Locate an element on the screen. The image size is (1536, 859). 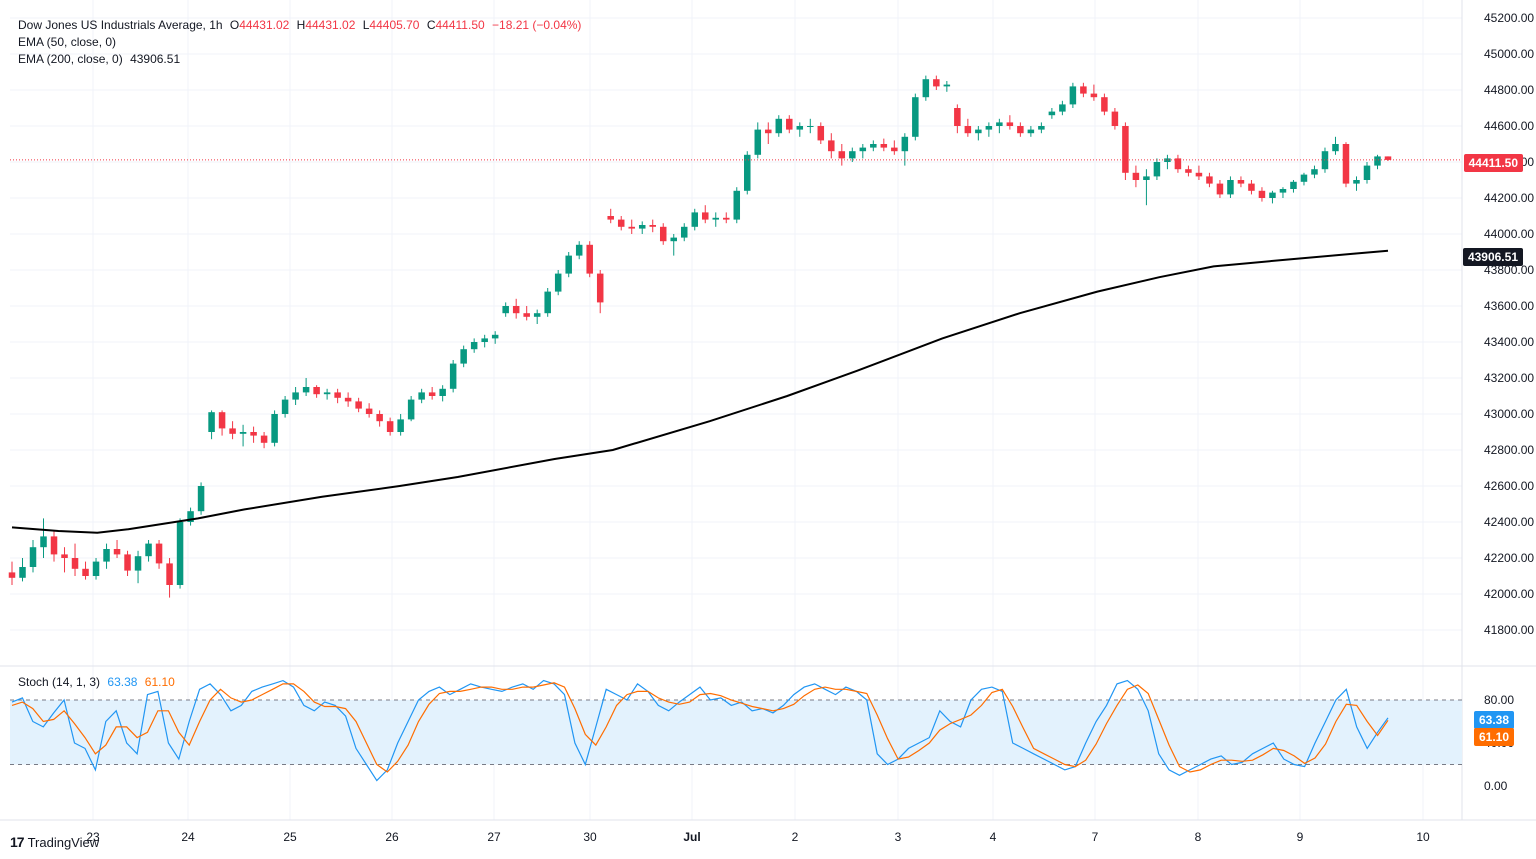
price-tick-label: 41800.00 is located at coordinates (1509, 630).